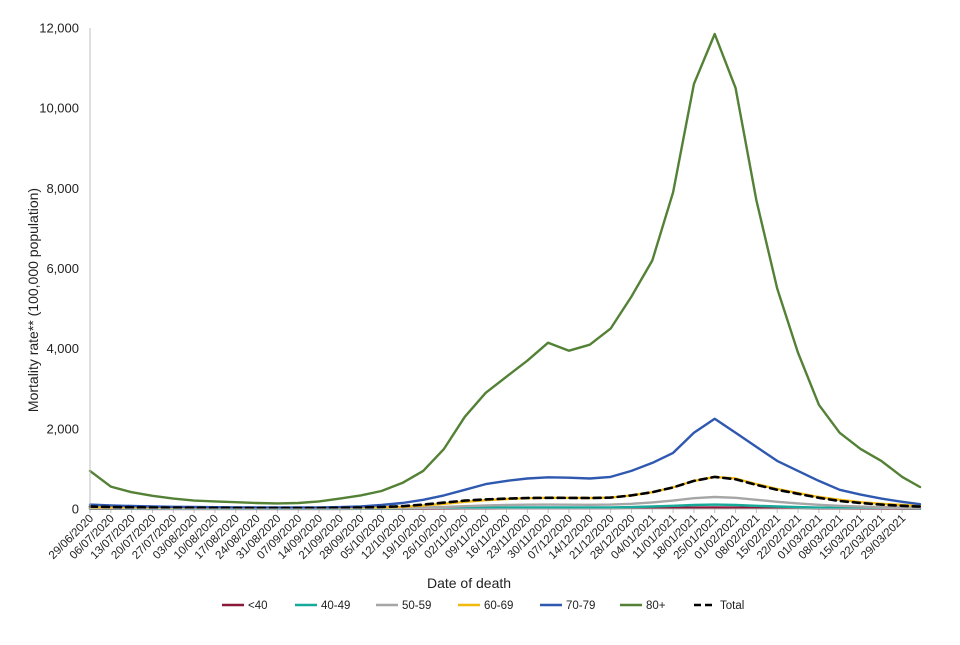 The image size is (960, 645). What do you see at coordinates (498, 606) in the screenshot?
I see `legend-label: 60-69` at bounding box center [498, 606].